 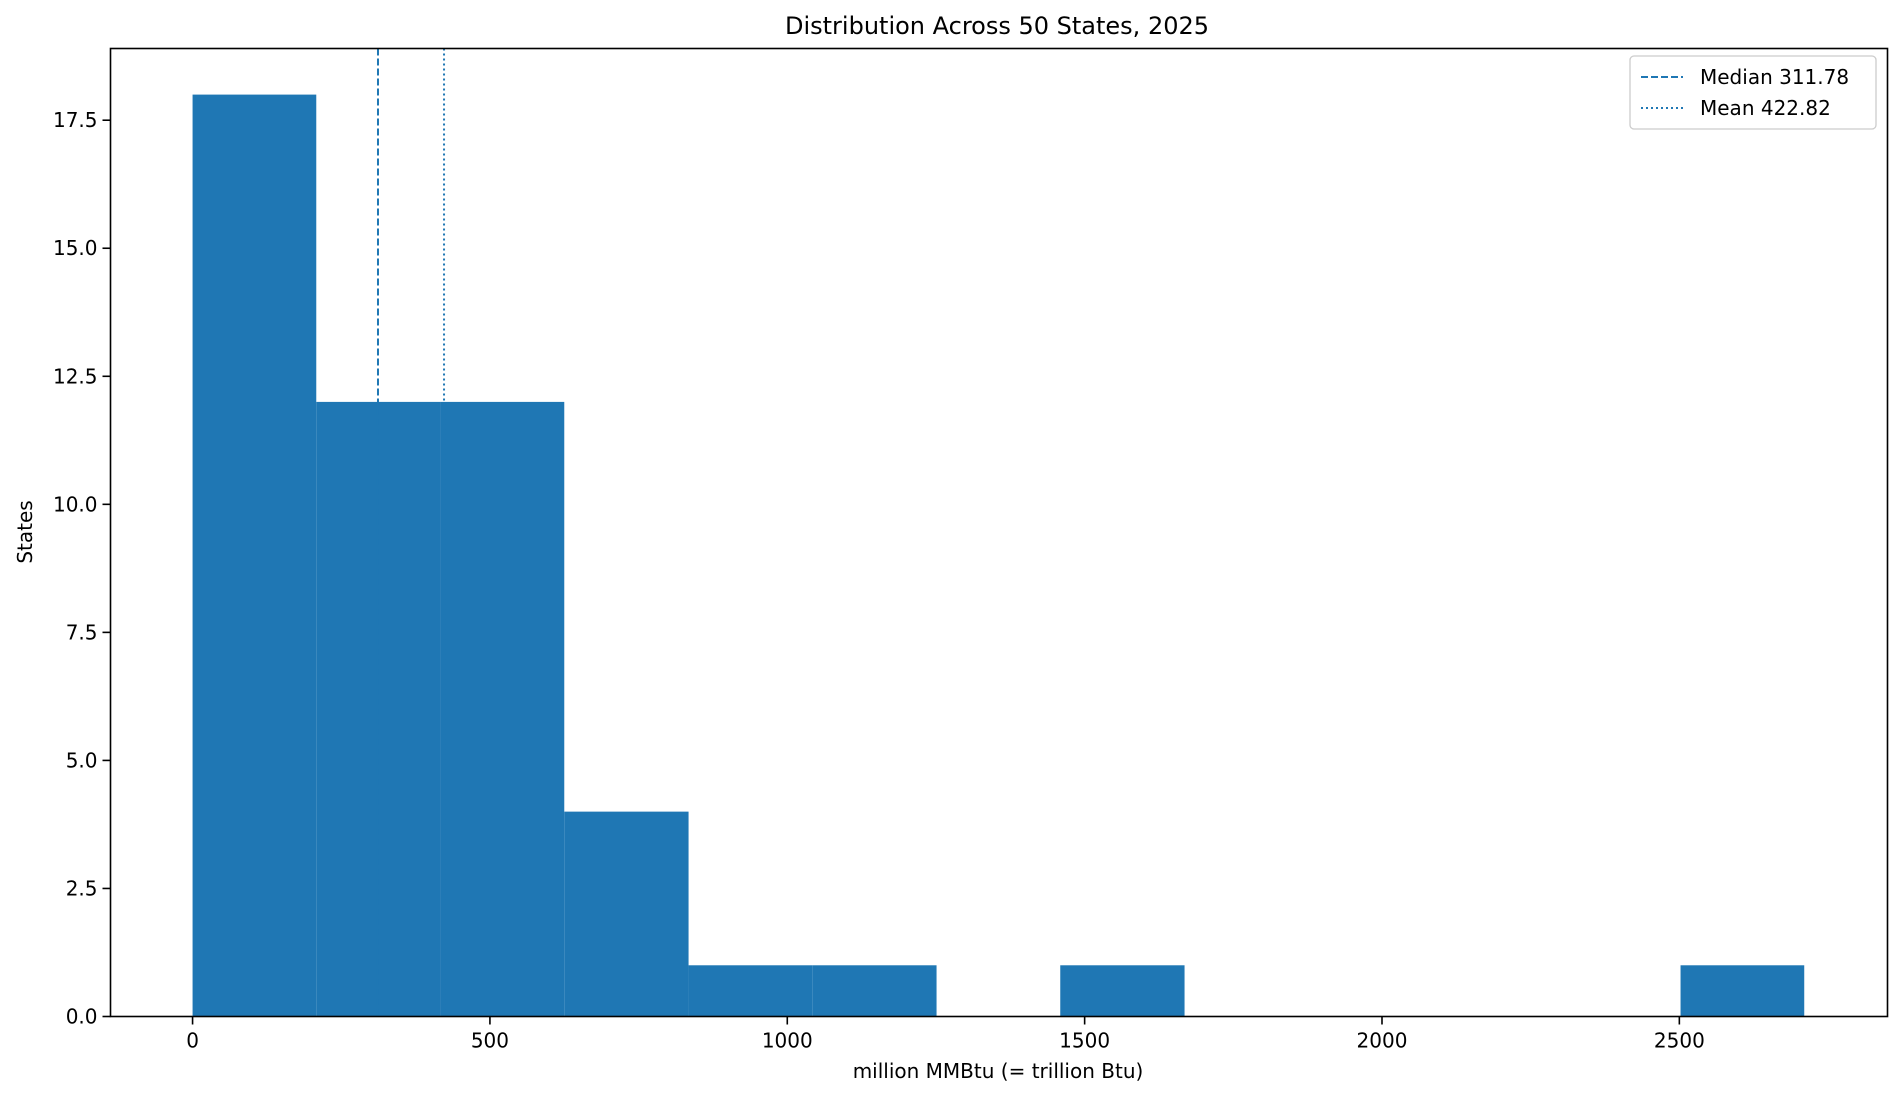 I want to click on y-tick-label: 0.0, so click(x=82, y=1017).